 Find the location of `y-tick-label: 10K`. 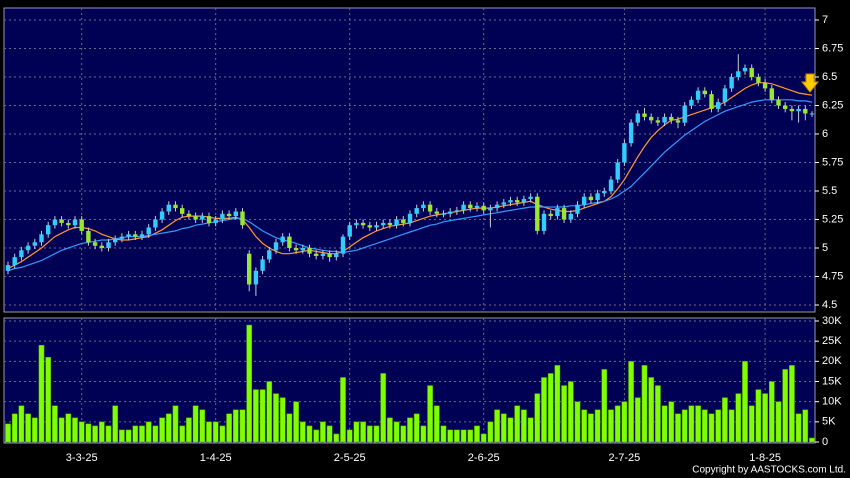

y-tick-label: 10K is located at coordinates (832, 402).